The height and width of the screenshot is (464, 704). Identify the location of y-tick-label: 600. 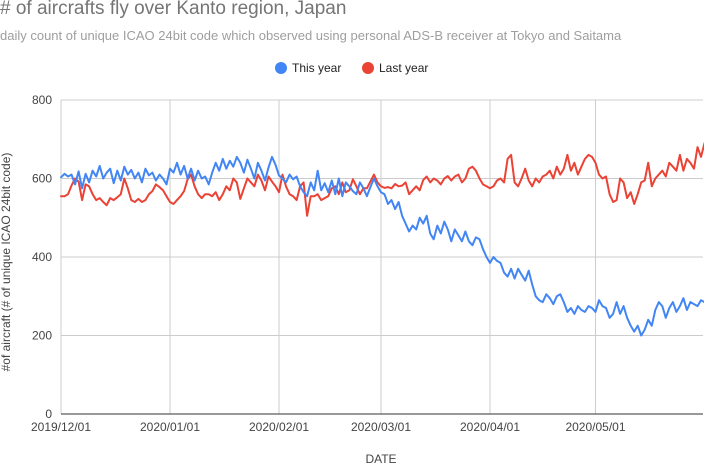
(42, 179).